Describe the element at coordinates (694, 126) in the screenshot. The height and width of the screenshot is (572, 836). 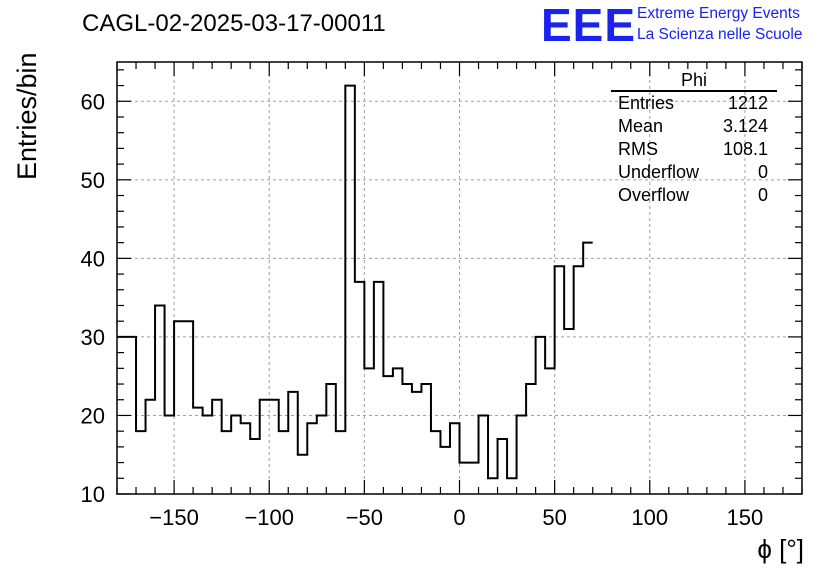
I see `stats-row-mean: Mean 3.124` at that location.